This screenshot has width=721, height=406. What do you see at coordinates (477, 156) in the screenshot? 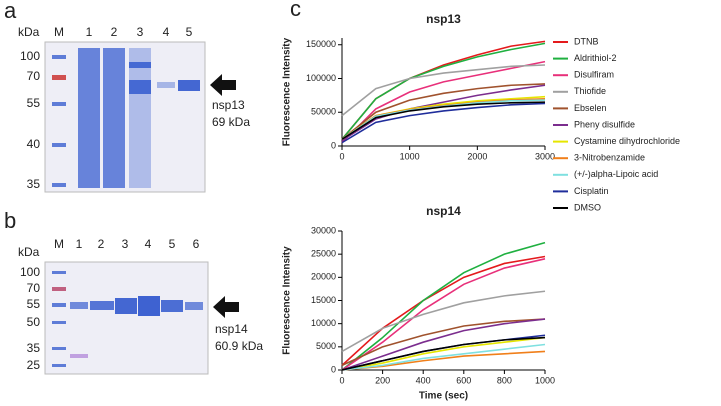
I see `x-tick-label: 2000` at bounding box center [477, 156].